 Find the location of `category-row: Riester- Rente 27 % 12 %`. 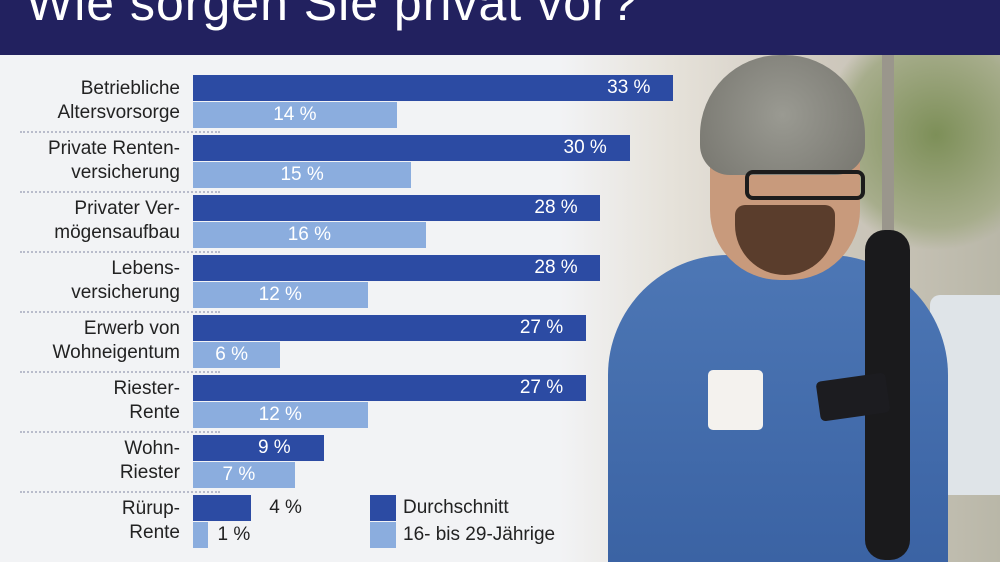

category-row: Riester- Rente 27 % 12 % is located at coordinates (350, 405).